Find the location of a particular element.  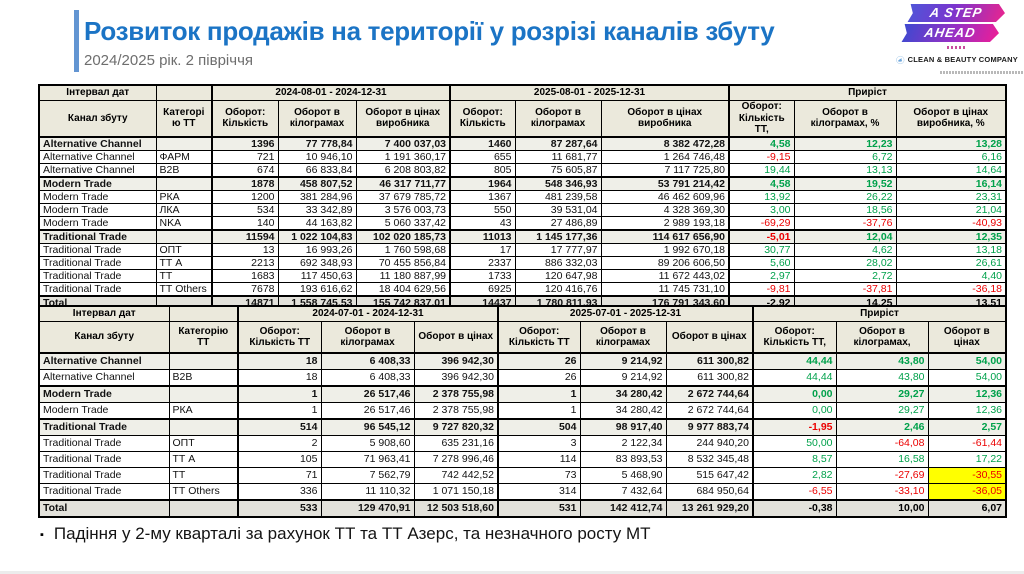

growth-cell: 12,36 is located at coordinates (967, 411).